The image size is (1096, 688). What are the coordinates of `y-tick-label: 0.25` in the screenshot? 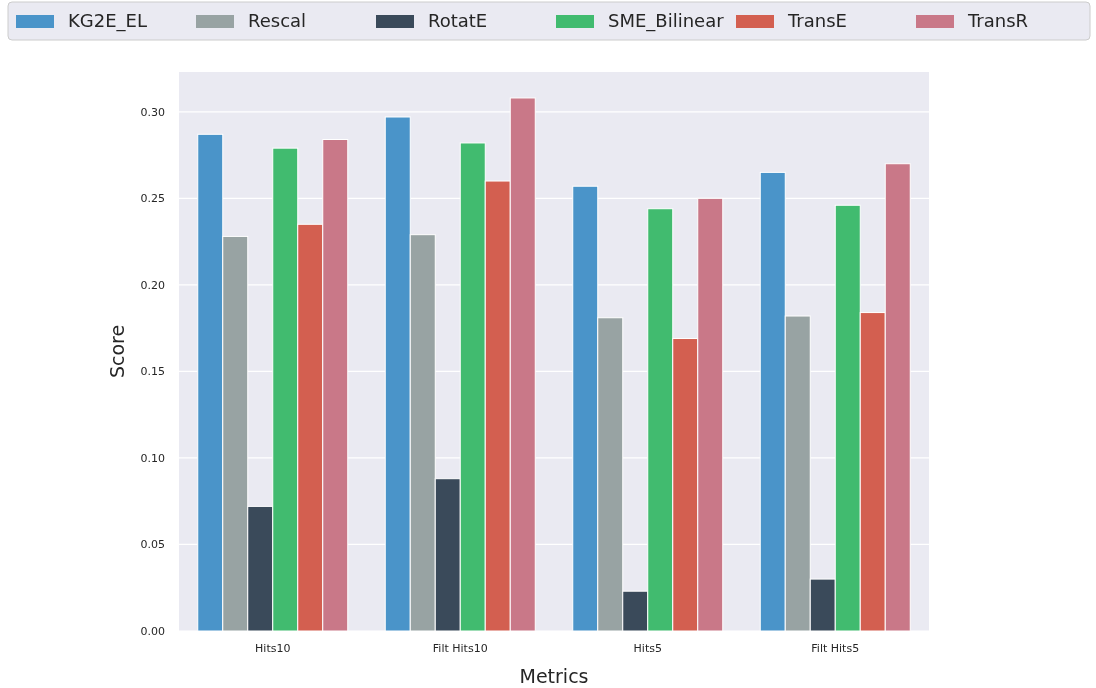 It's located at (152, 199).